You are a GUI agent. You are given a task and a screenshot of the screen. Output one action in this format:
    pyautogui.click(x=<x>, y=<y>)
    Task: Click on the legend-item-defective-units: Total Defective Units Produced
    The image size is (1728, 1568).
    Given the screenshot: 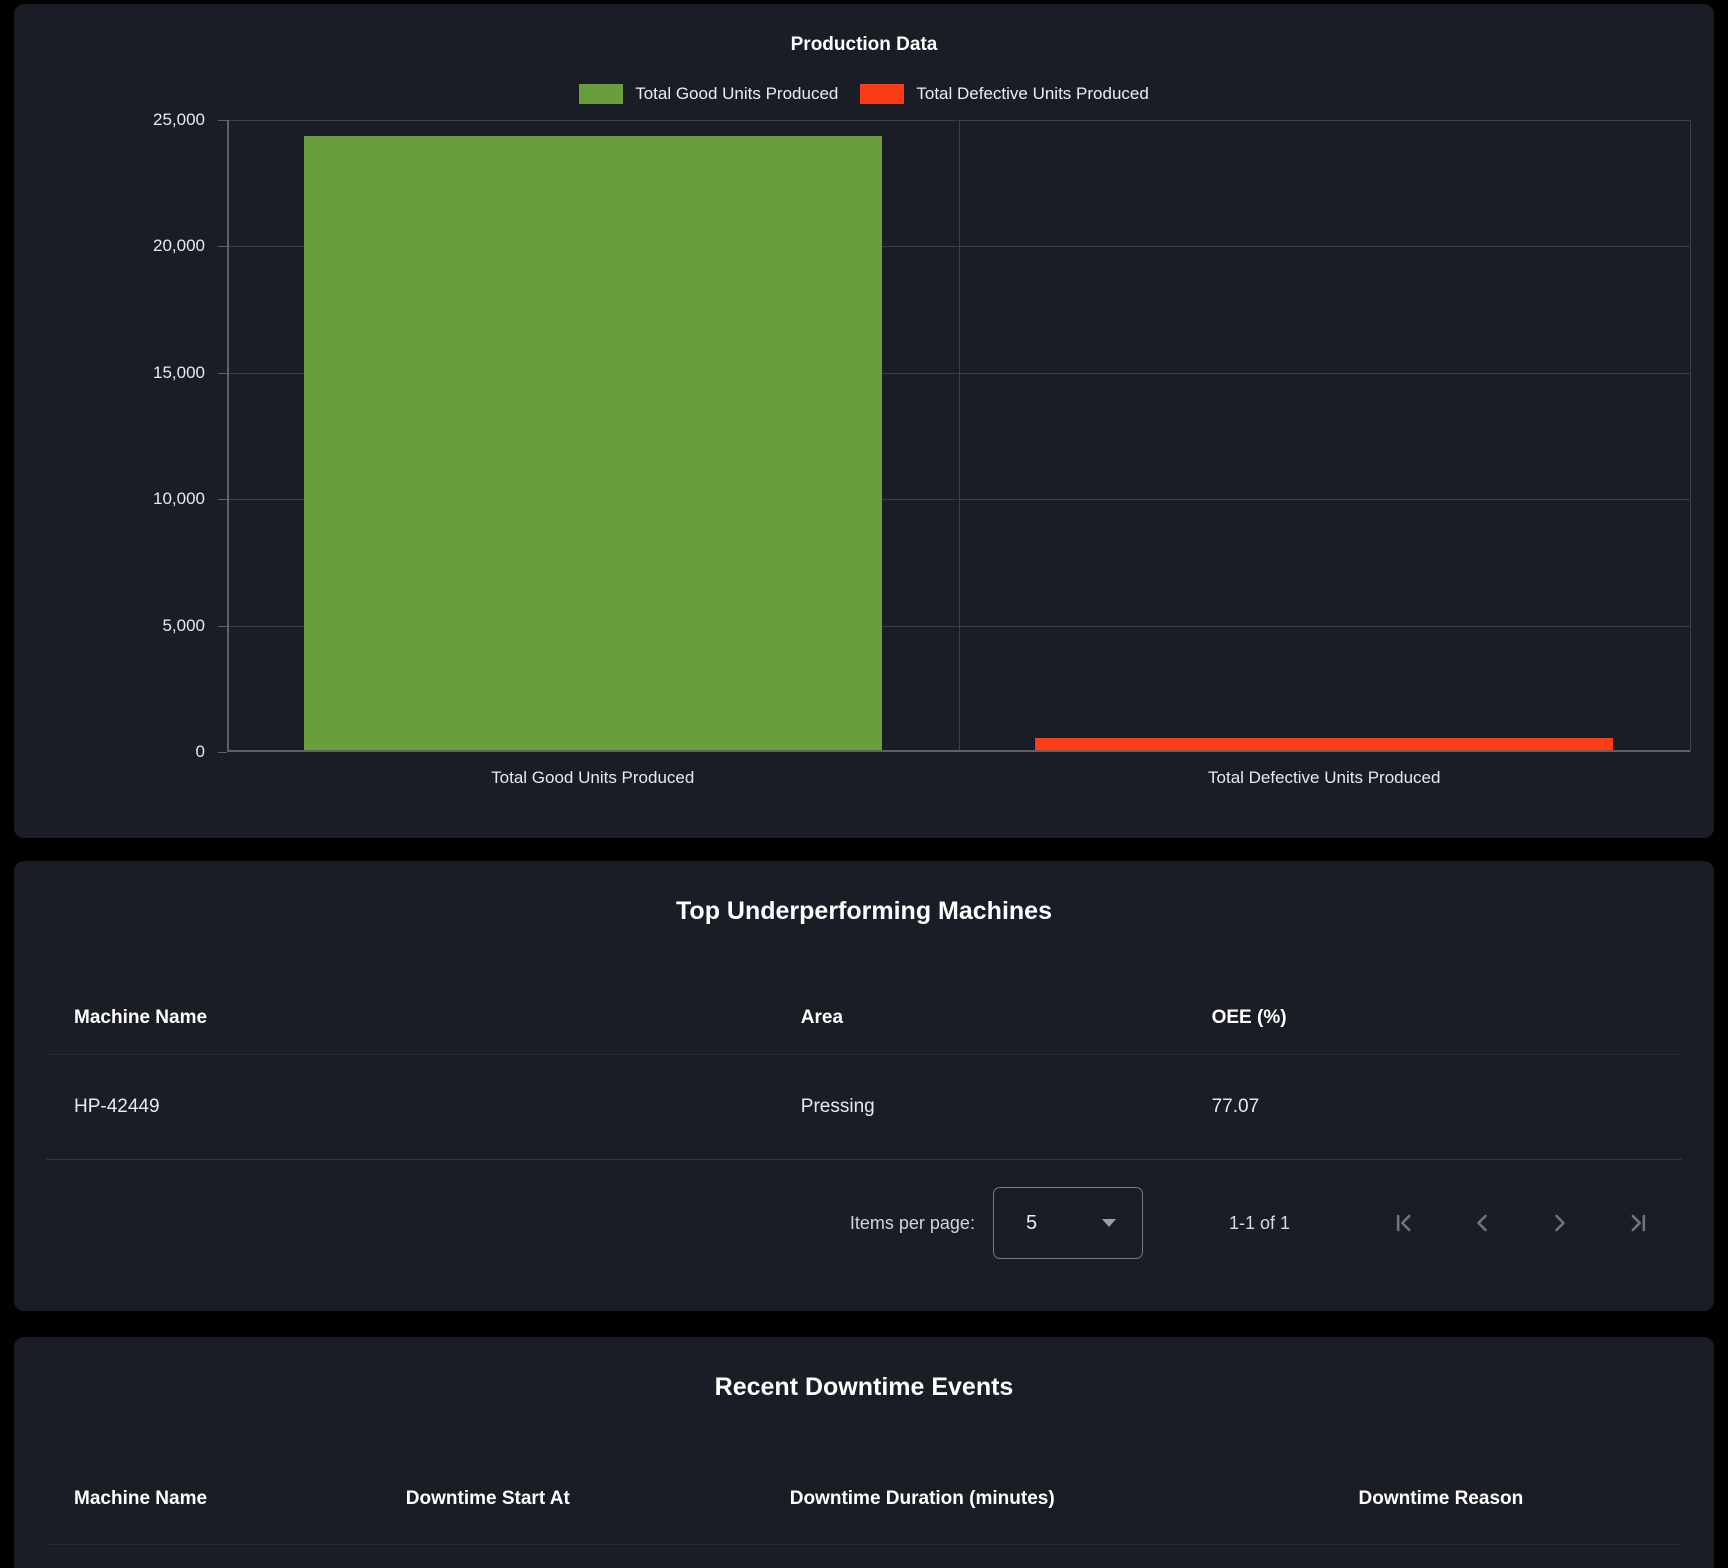 What is the action you would take?
    pyautogui.click(x=1004, y=94)
    